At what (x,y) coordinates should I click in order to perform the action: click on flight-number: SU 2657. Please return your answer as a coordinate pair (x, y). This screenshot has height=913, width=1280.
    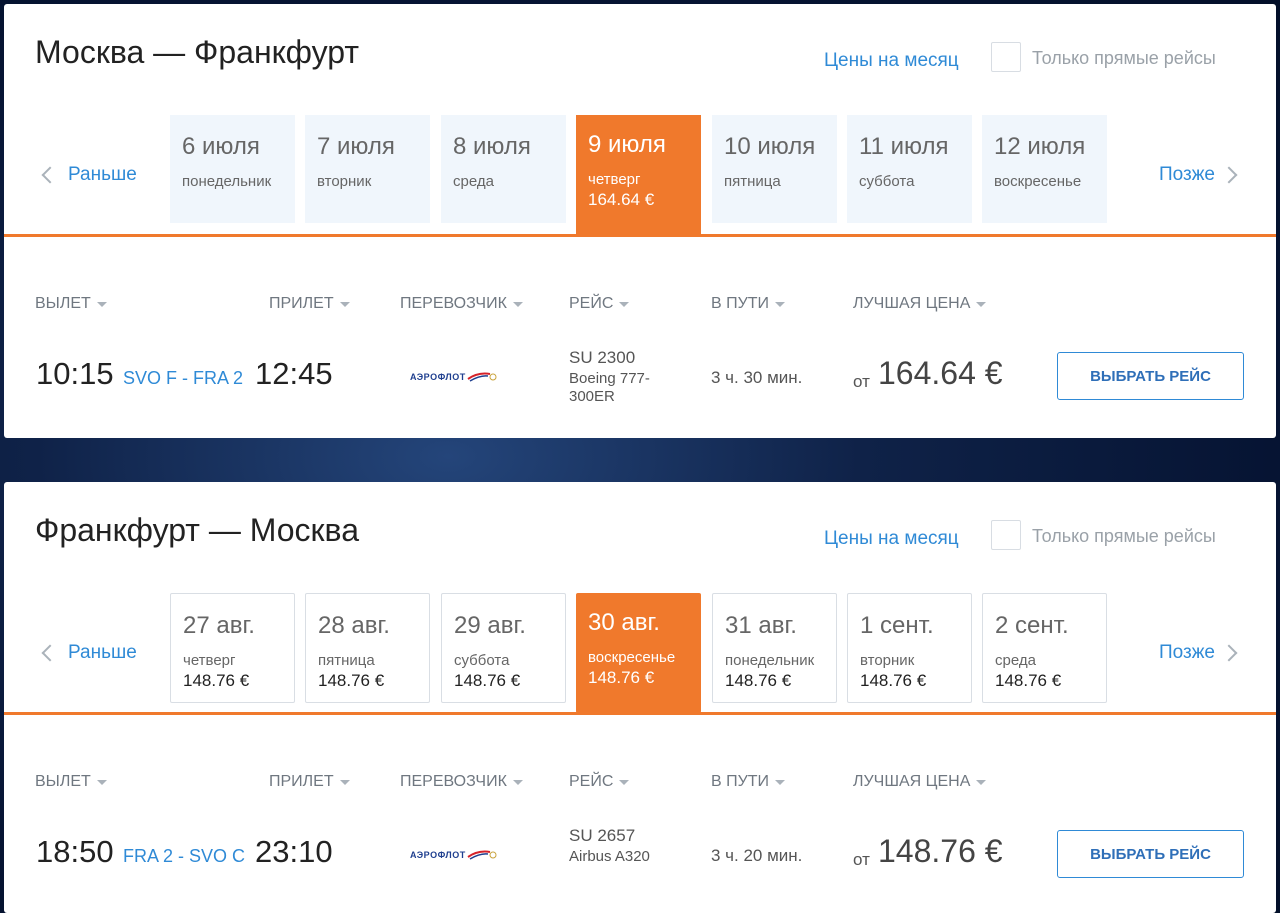
    Looking at the image, I should click on (602, 835).